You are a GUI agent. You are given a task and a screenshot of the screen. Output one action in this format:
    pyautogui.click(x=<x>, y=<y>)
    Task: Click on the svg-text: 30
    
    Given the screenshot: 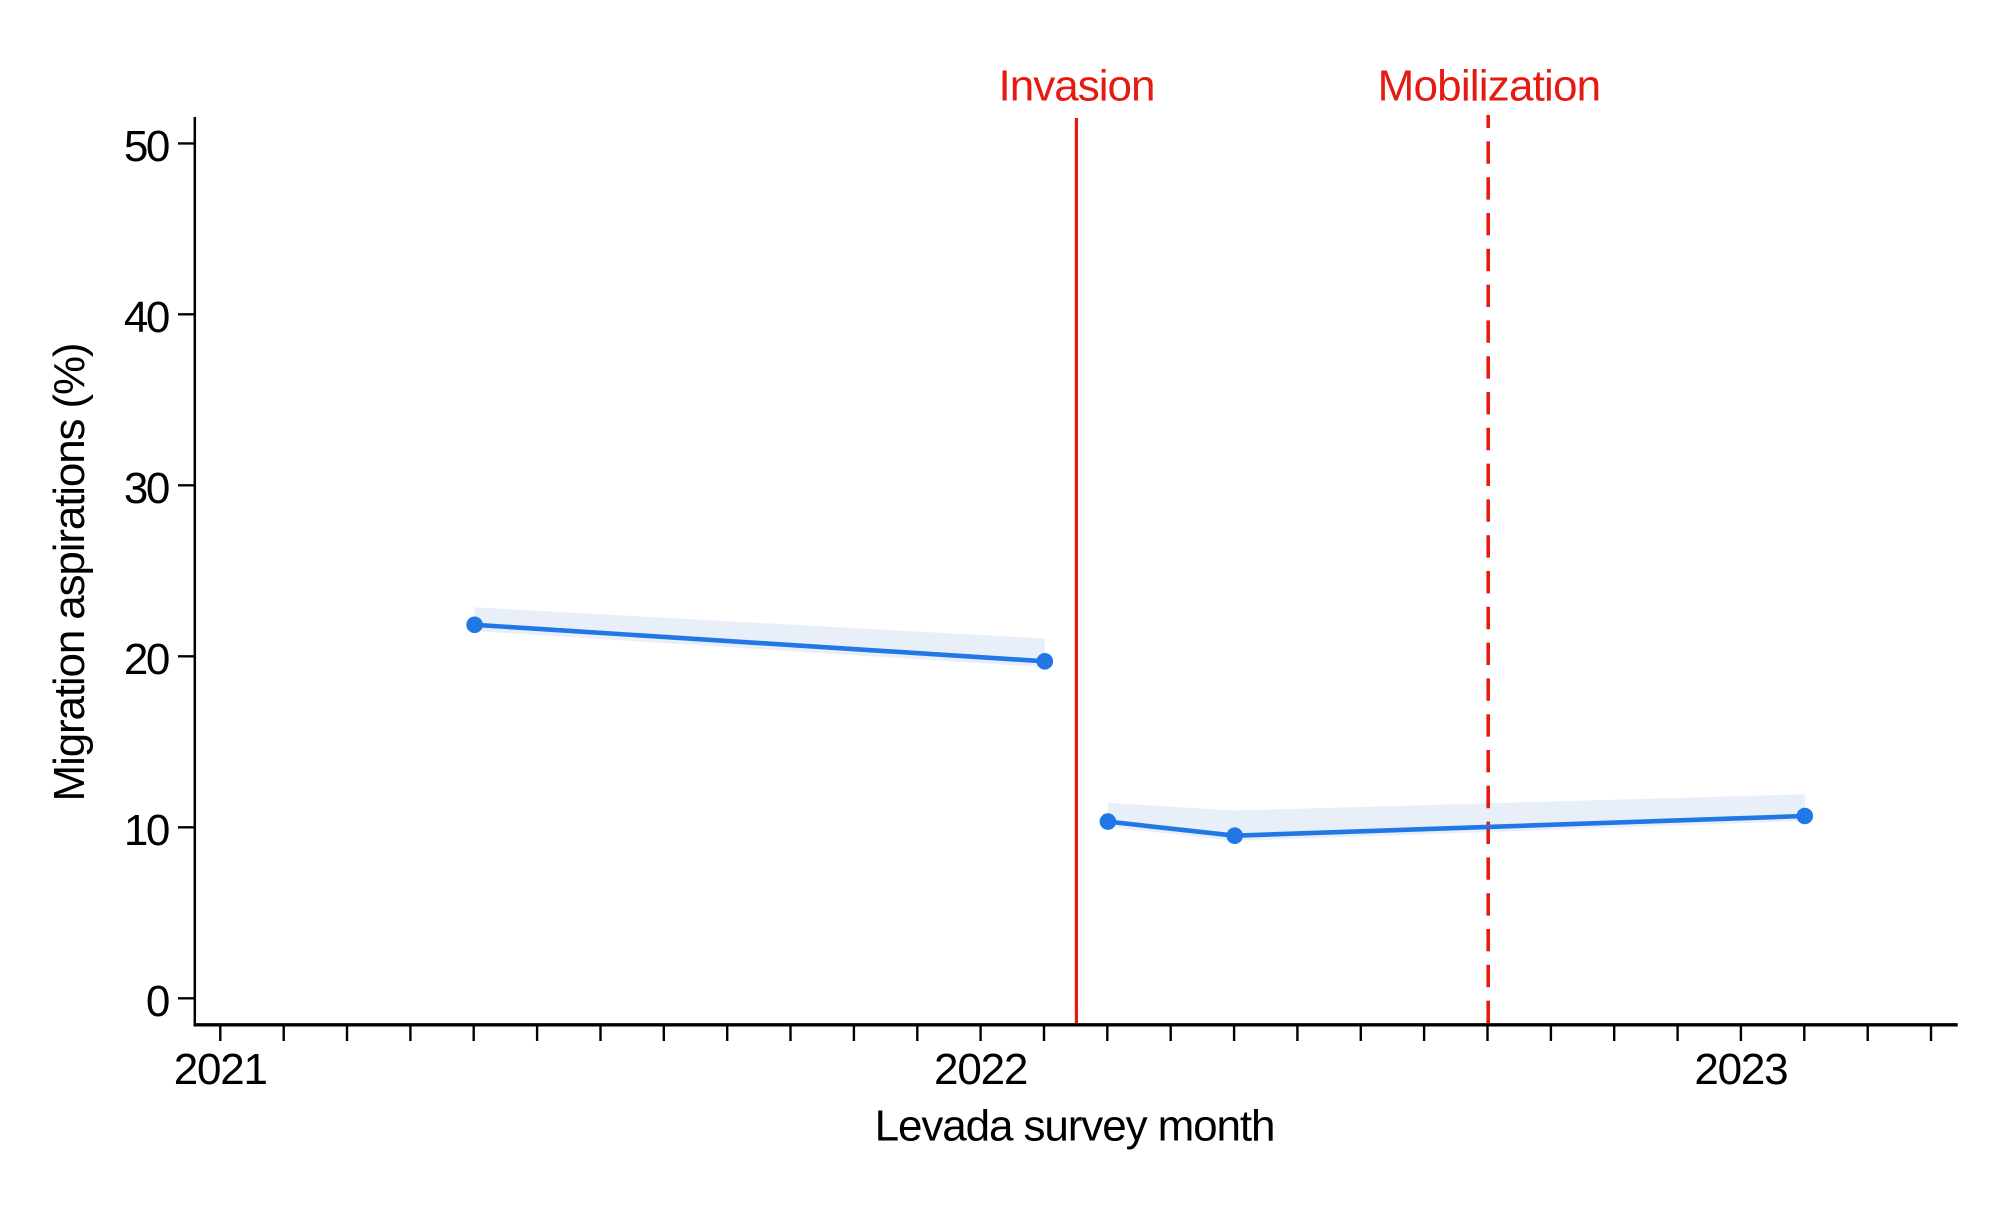 What is the action you would take?
    pyautogui.click(x=146, y=488)
    